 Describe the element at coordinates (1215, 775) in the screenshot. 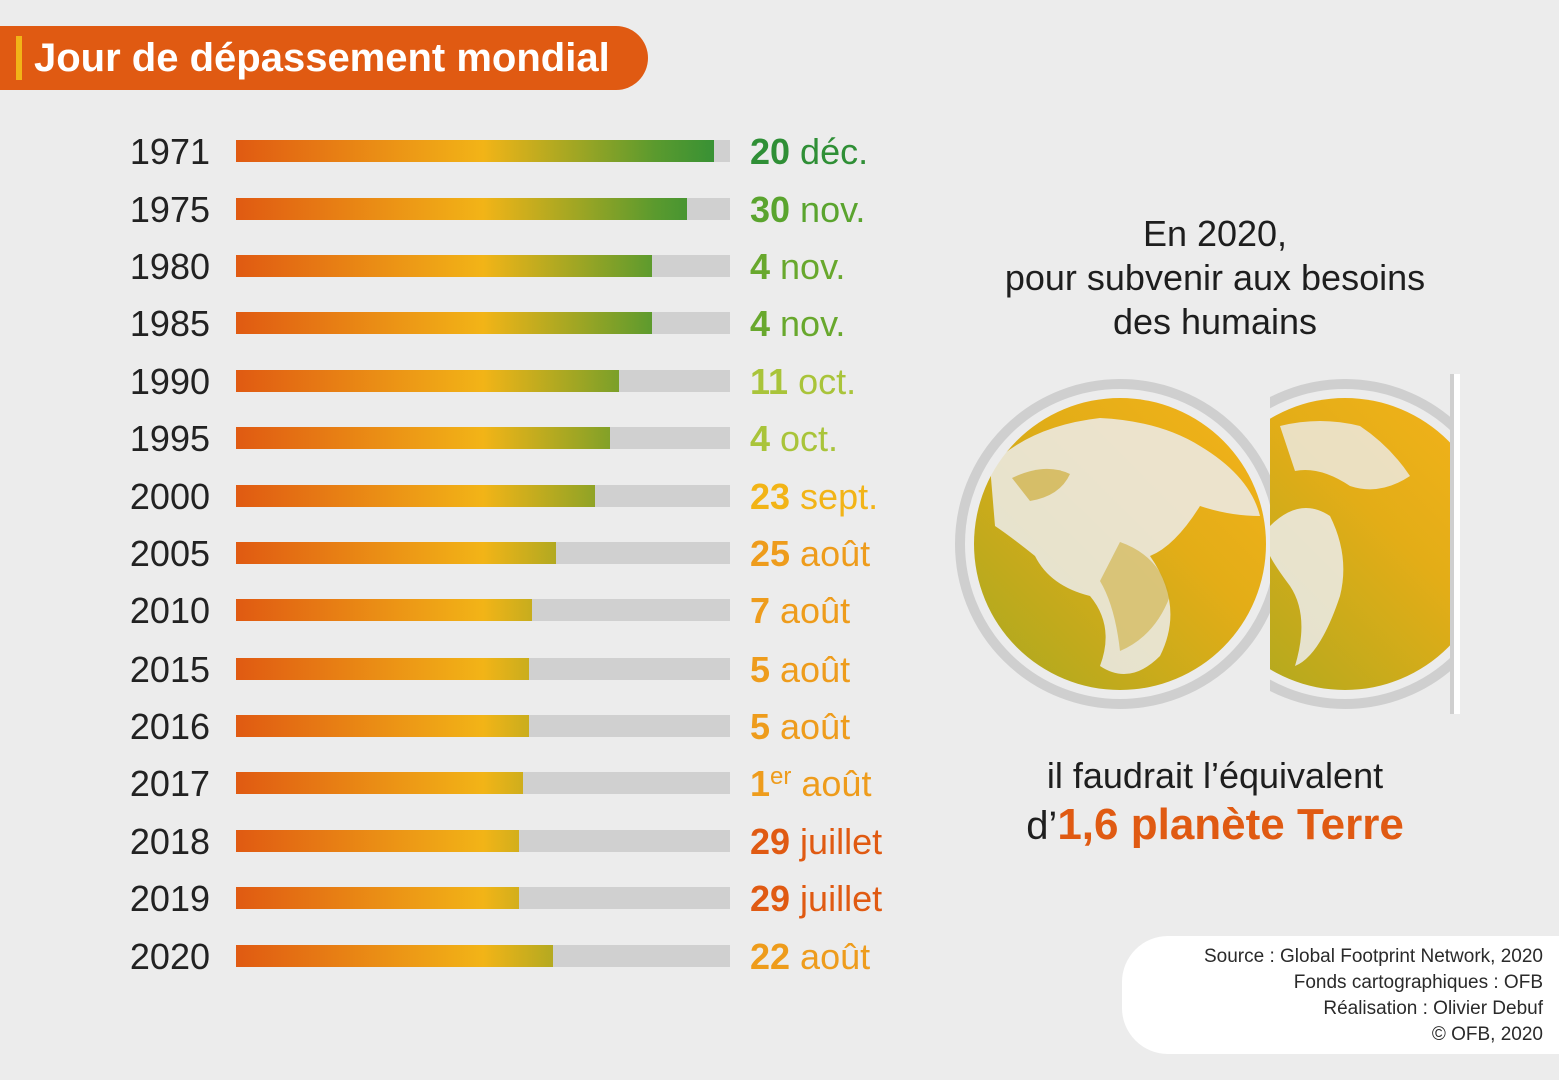

I see `message-line-4: il faudrait l’équivalent` at that location.